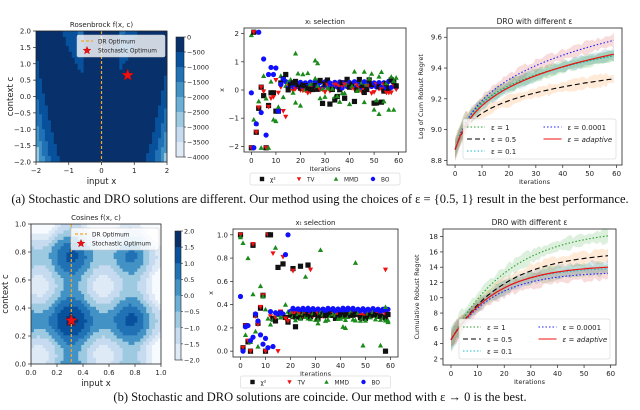 The height and width of the screenshot is (410, 640). What do you see at coordinates (534, 339) in the screenshot?
I see `legend-box` at bounding box center [534, 339].